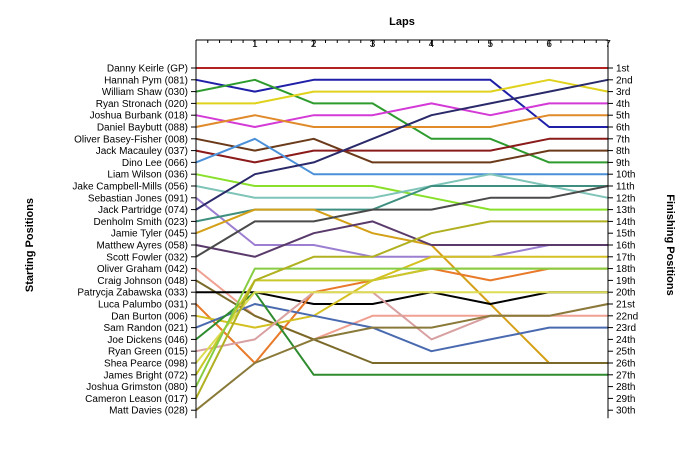  Describe the element at coordinates (432, 44) in the screenshot. I see `lap-label-4: 4` at that location.